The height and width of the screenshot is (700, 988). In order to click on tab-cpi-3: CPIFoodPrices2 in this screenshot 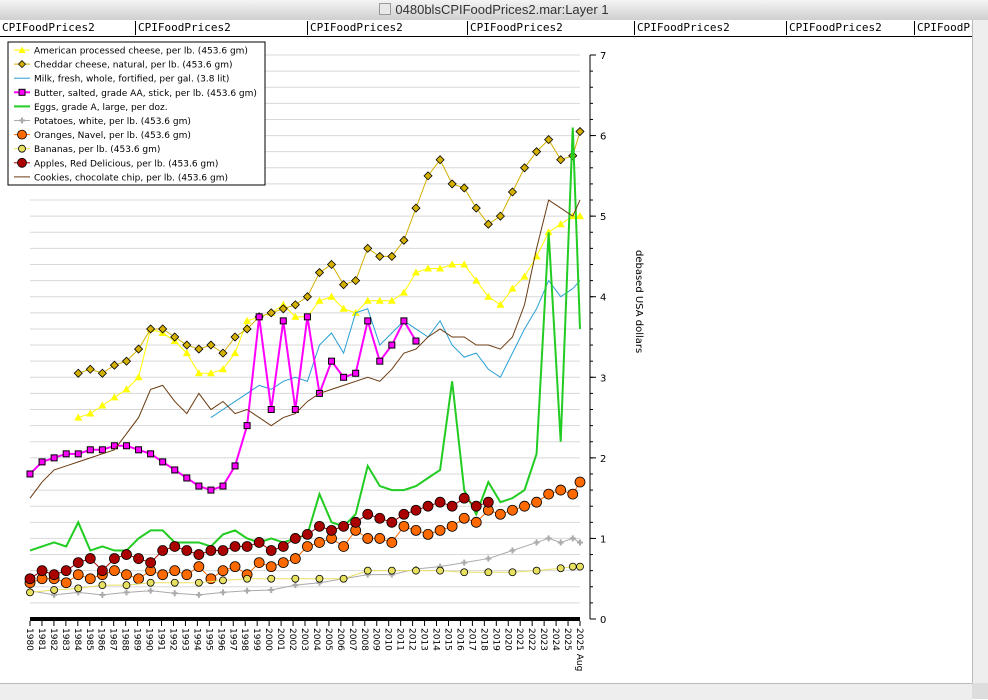, I will do `click(355, 28)`.